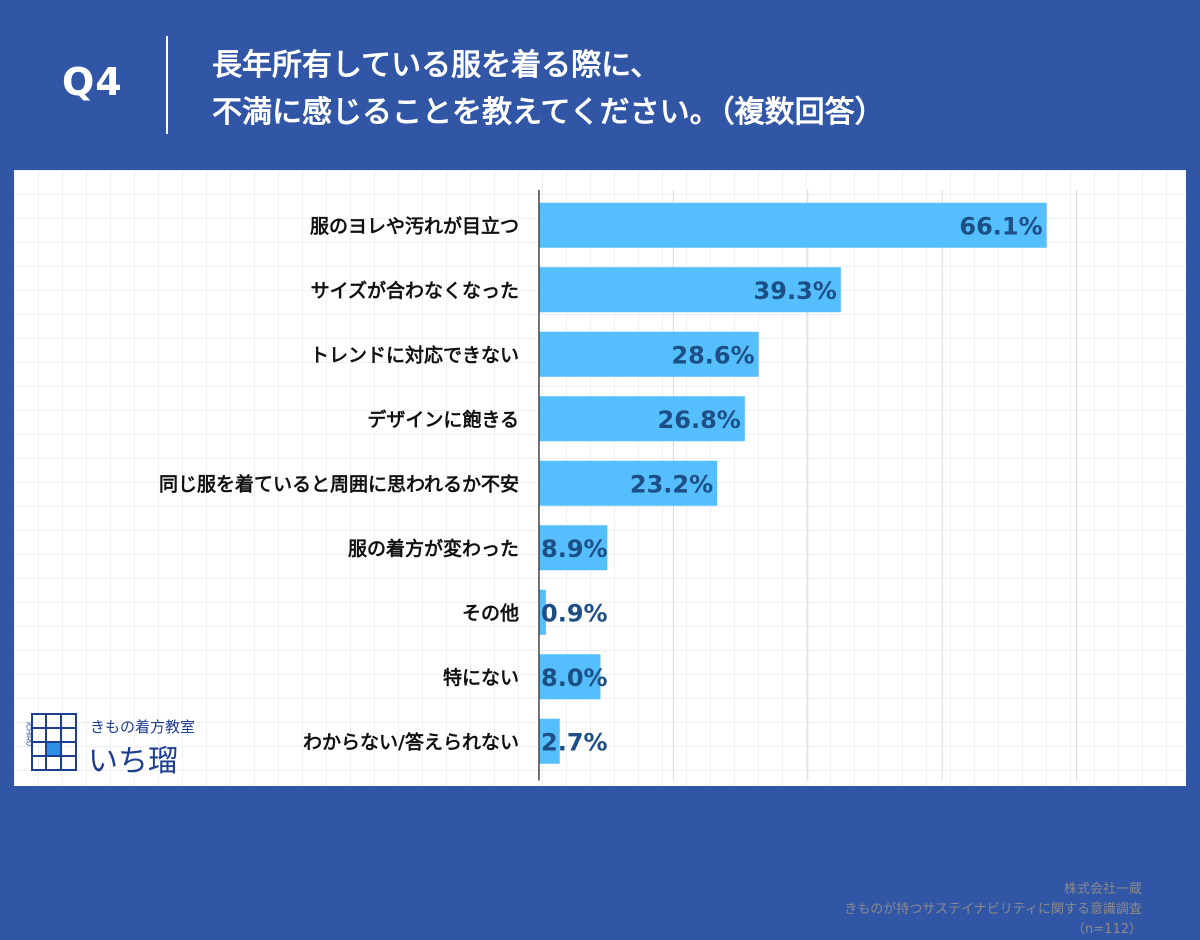 The width and height of the screenshot is (1200, 940). What do you see at coordinates (699, 420) in the screenshot?
I see `value-label-4: 26.8%` at bounding box center [699, 420].